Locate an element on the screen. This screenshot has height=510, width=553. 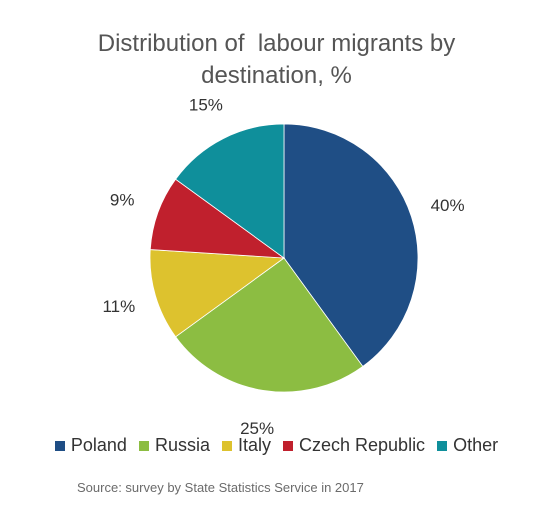
legend-label: Poland is located at coordinates (98, 445).